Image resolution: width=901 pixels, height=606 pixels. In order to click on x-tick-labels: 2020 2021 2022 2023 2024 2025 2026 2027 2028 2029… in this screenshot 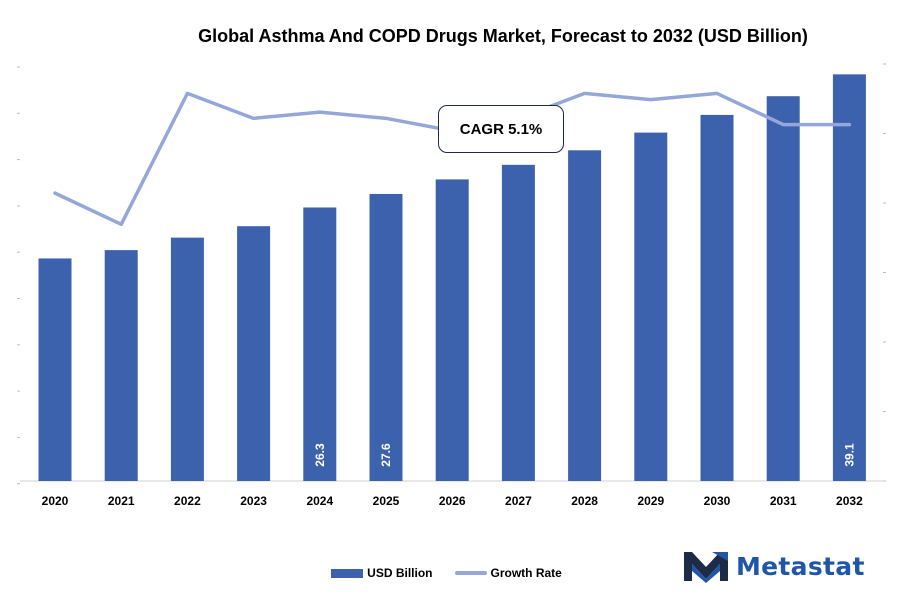, I will do `click(452, 501)`.